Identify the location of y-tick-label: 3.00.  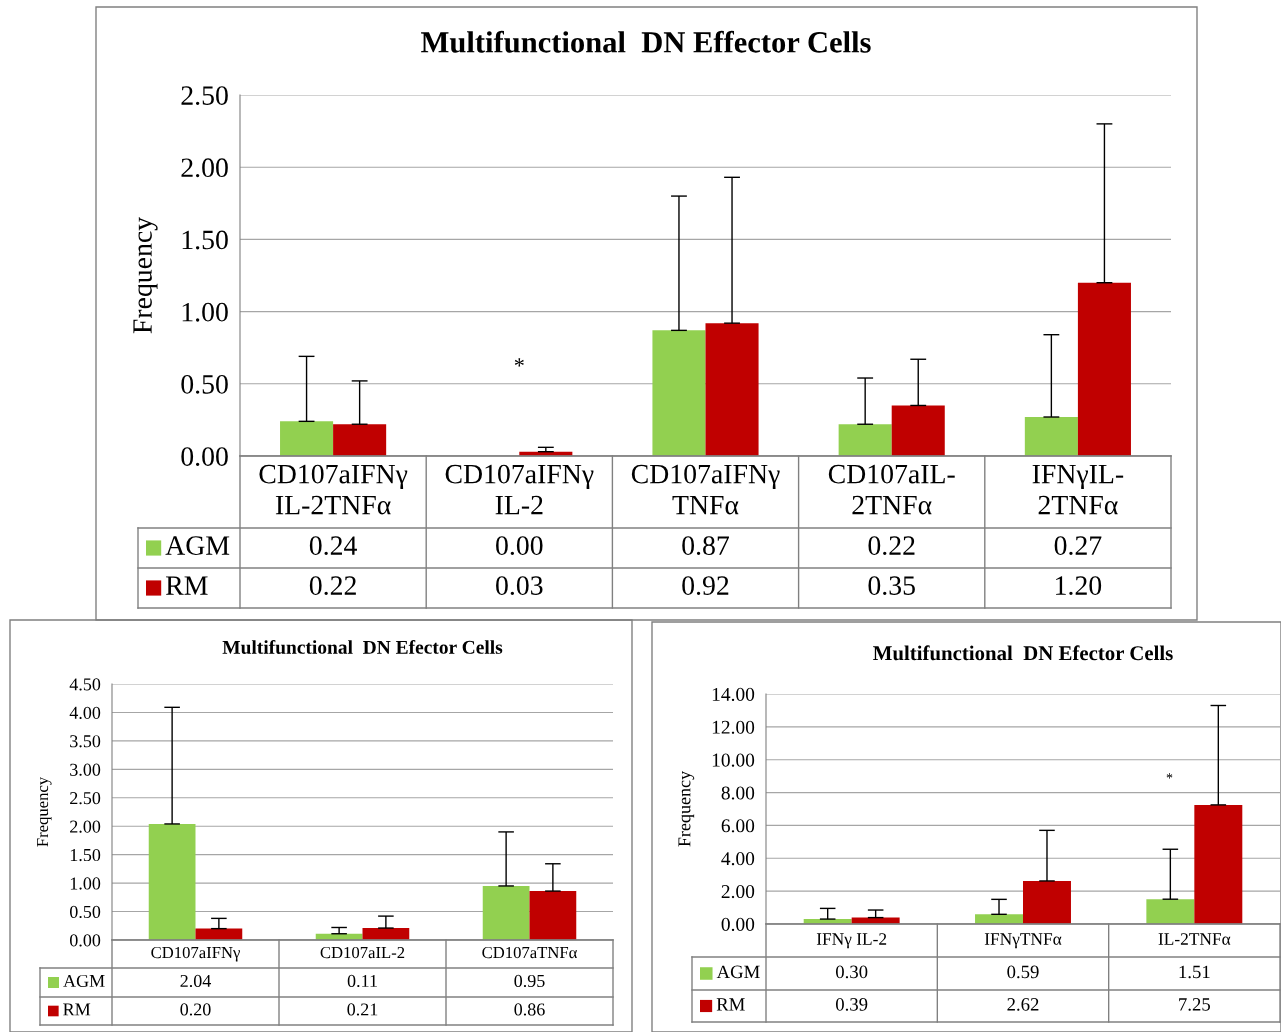
(85, 769).